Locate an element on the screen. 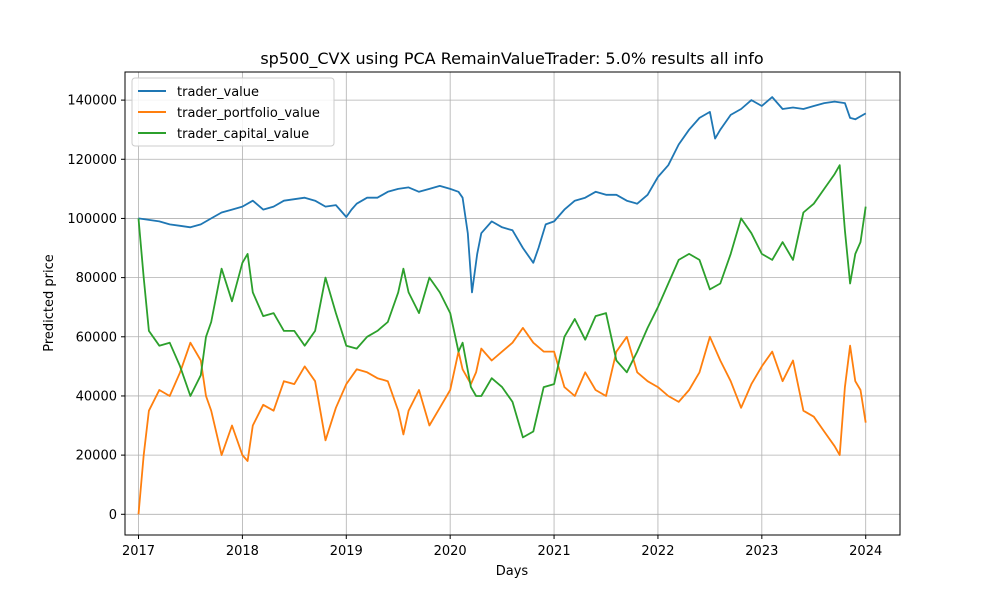 The width and height of the screenshot is (1000, 604). x-tick-label: 2020 is located at coordinates (450, 551).